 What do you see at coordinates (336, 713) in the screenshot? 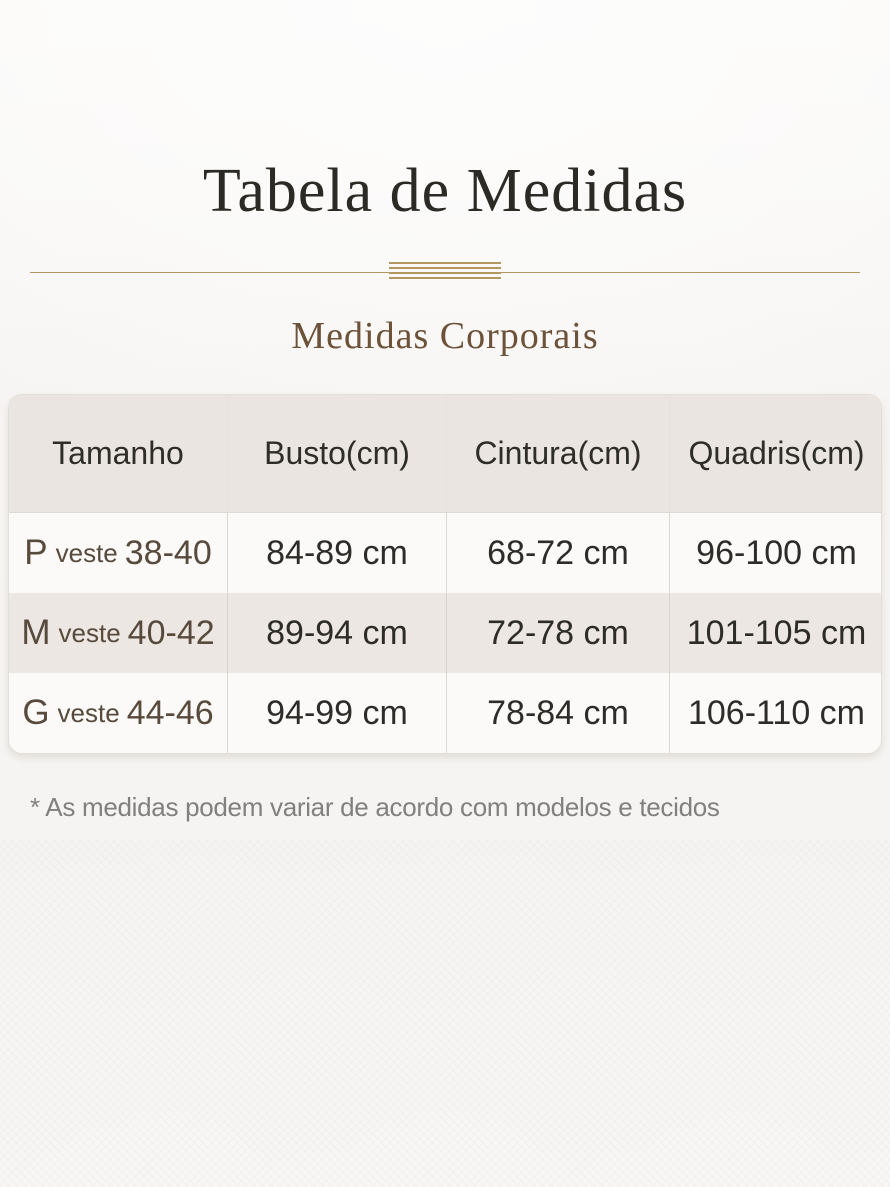
I see `busto-cell: 94-99 cm` at bounding box center [336, 713].